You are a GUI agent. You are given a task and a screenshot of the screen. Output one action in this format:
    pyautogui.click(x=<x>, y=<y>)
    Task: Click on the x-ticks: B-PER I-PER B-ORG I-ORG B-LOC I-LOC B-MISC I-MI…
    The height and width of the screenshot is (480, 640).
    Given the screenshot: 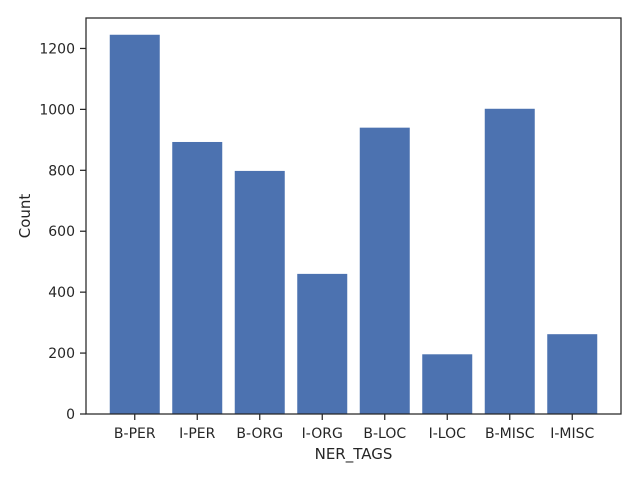 What is the action you would take?
    pyautogui.click(x=354, y=428)
    